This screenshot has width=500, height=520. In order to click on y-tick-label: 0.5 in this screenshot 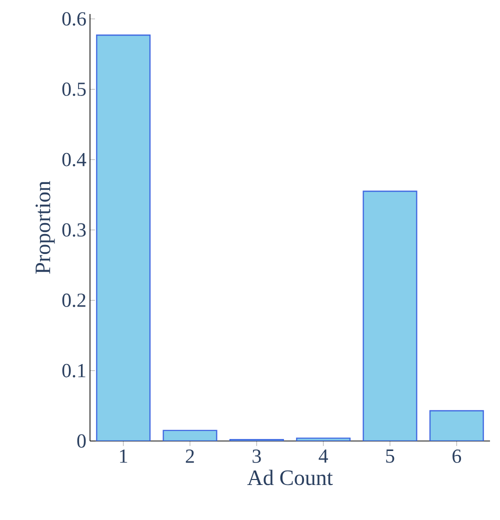, I will do `click(74, 89)`.